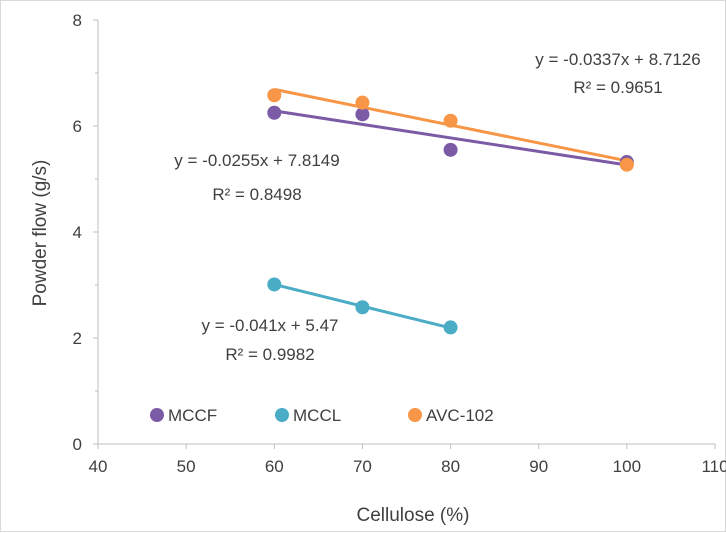 The image size is (726, 533). Describe the element at coordinates (77, 232) in the screenshot. I see `y-tick-label: 4` at that location.